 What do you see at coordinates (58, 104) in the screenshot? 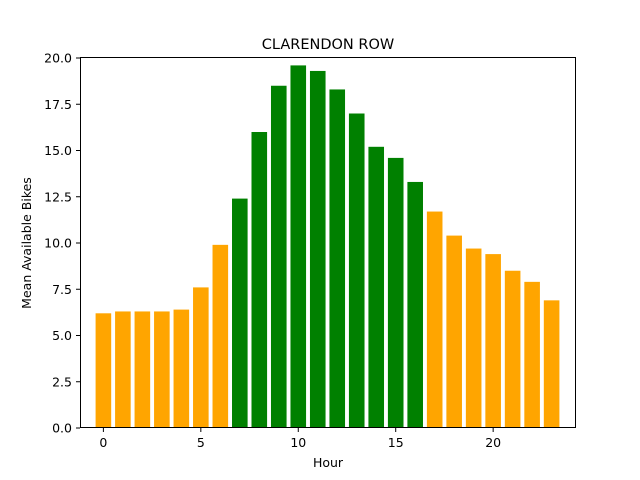
I see `y-tick-label: 17.5` at bounding box center [58, 104].